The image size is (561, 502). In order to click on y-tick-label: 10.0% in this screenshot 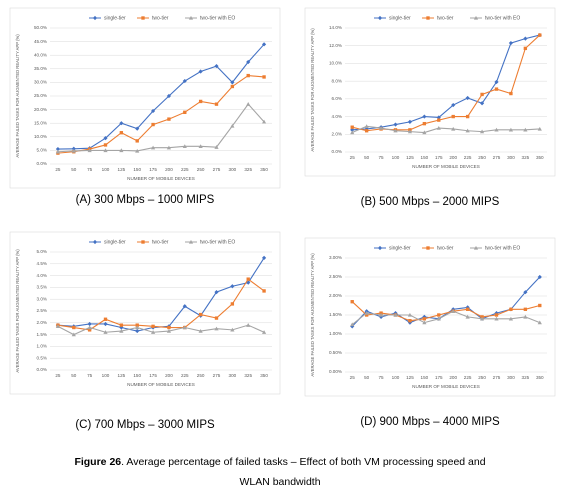, I will do `click(40, 136)`.